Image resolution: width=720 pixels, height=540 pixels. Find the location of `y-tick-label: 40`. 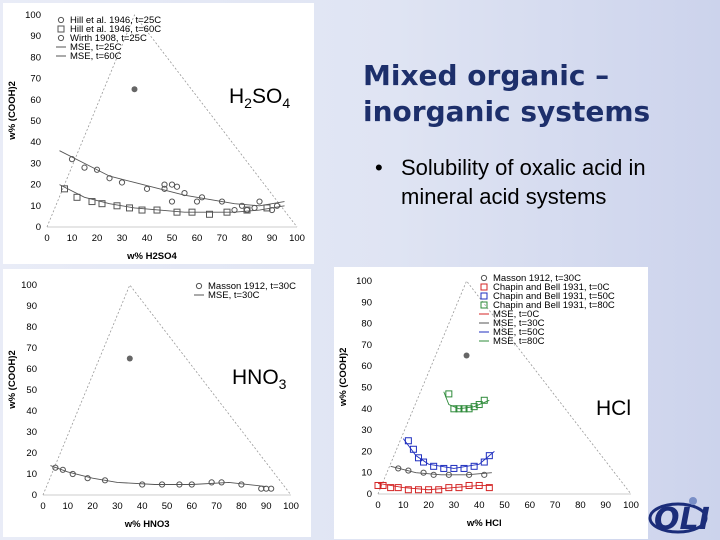

y-tick-label: 40 is located at coordinates (35, 142).